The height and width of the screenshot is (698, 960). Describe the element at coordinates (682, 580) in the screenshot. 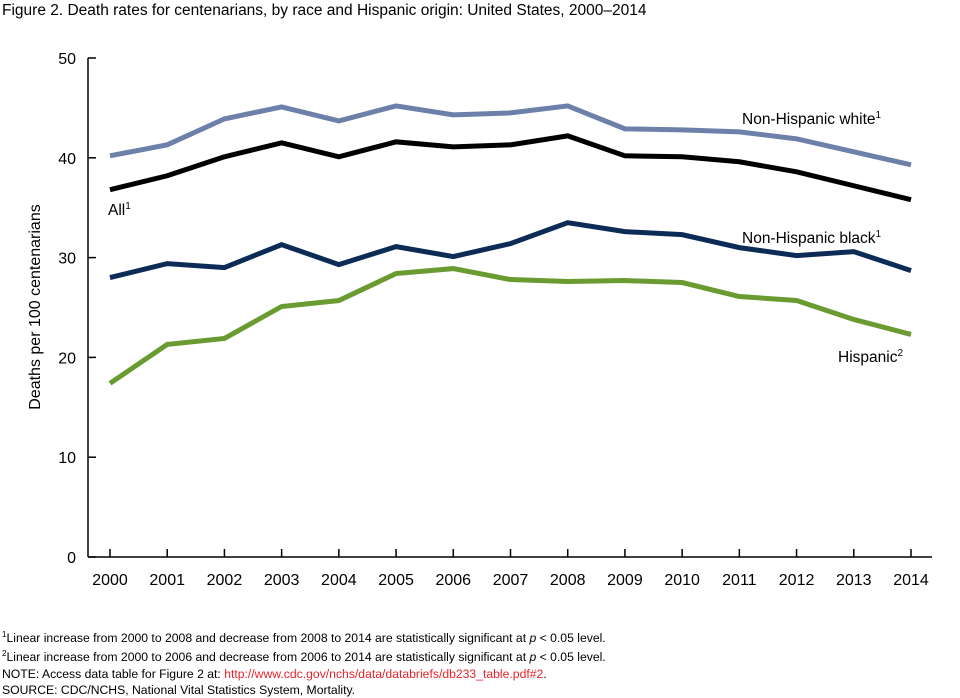

I see `x-tick-label: 2010` at that location.